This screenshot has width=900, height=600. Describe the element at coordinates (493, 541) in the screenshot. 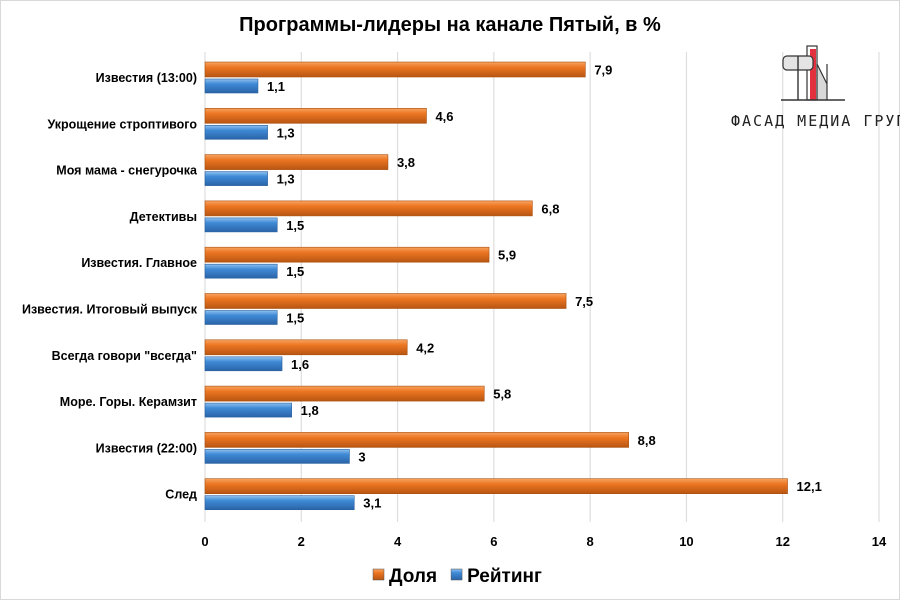

I see `x-tick-label: 6` at that location.